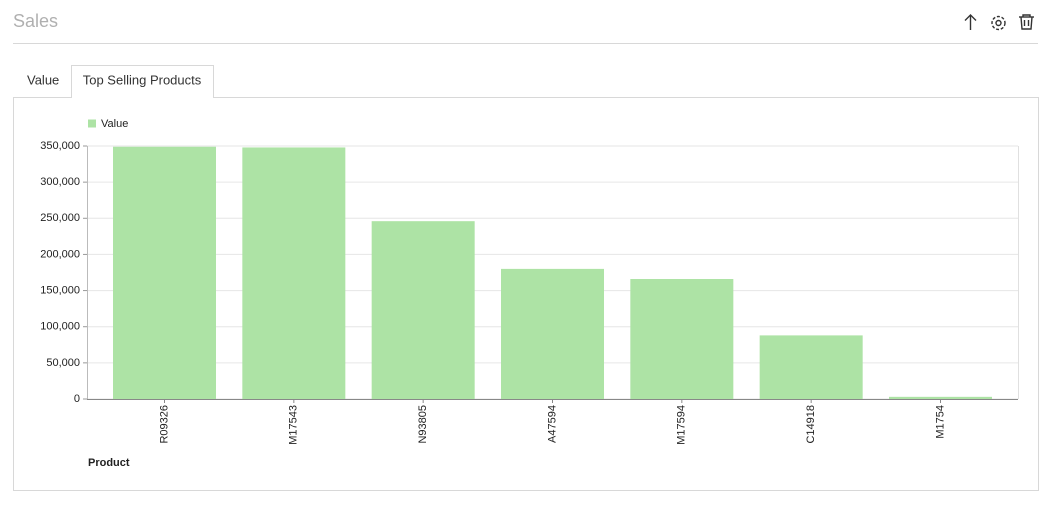  I want to click on tab: Value, so click(43, 79).